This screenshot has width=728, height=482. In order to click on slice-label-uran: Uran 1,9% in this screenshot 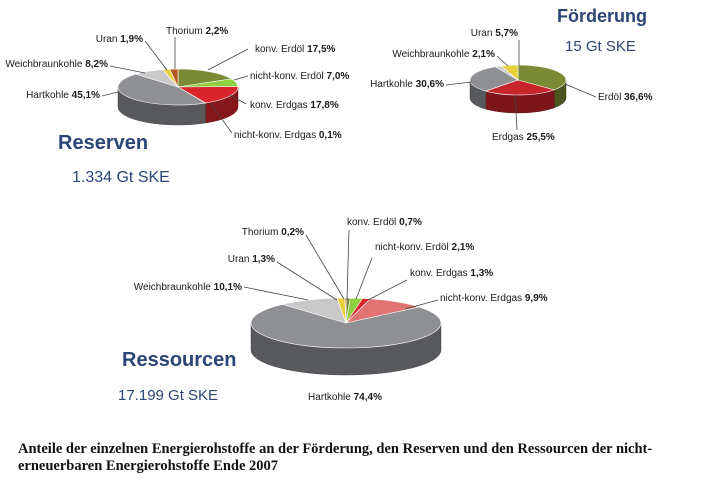, I will do `click(119, 39)`.